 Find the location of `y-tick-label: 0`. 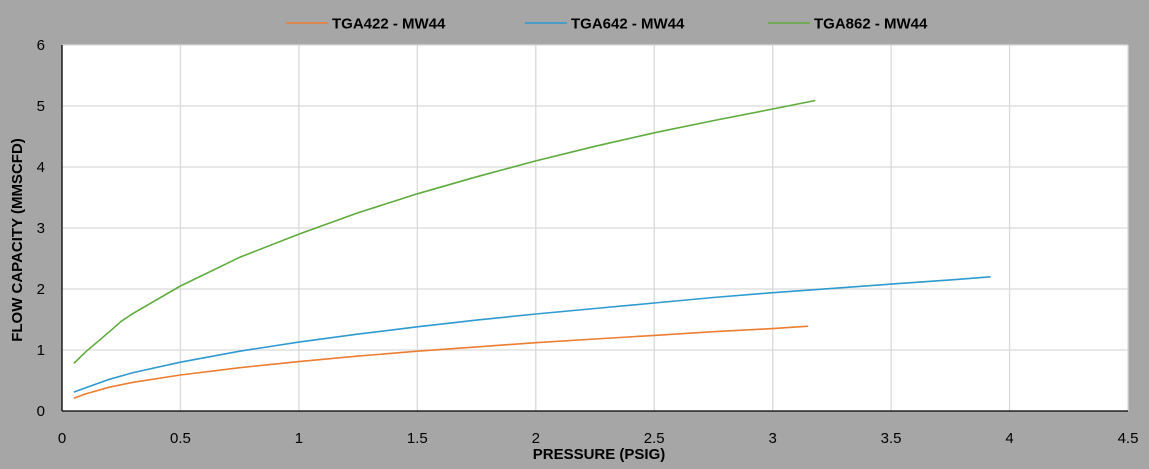

y-tick-label: 0 is located at coordinates (41, 411).